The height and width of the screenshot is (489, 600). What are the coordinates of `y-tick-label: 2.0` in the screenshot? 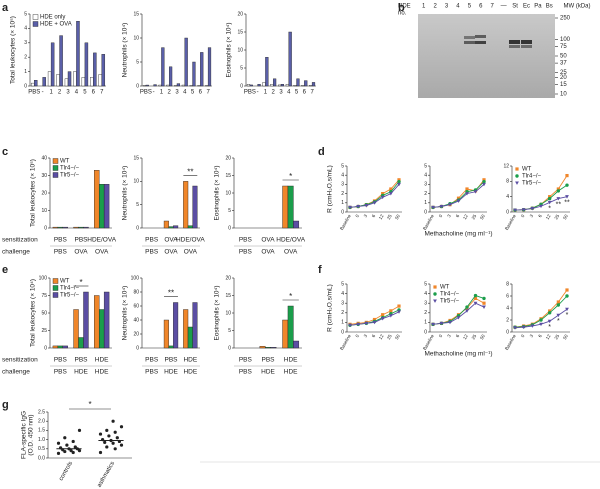 It's located at (41, 422).